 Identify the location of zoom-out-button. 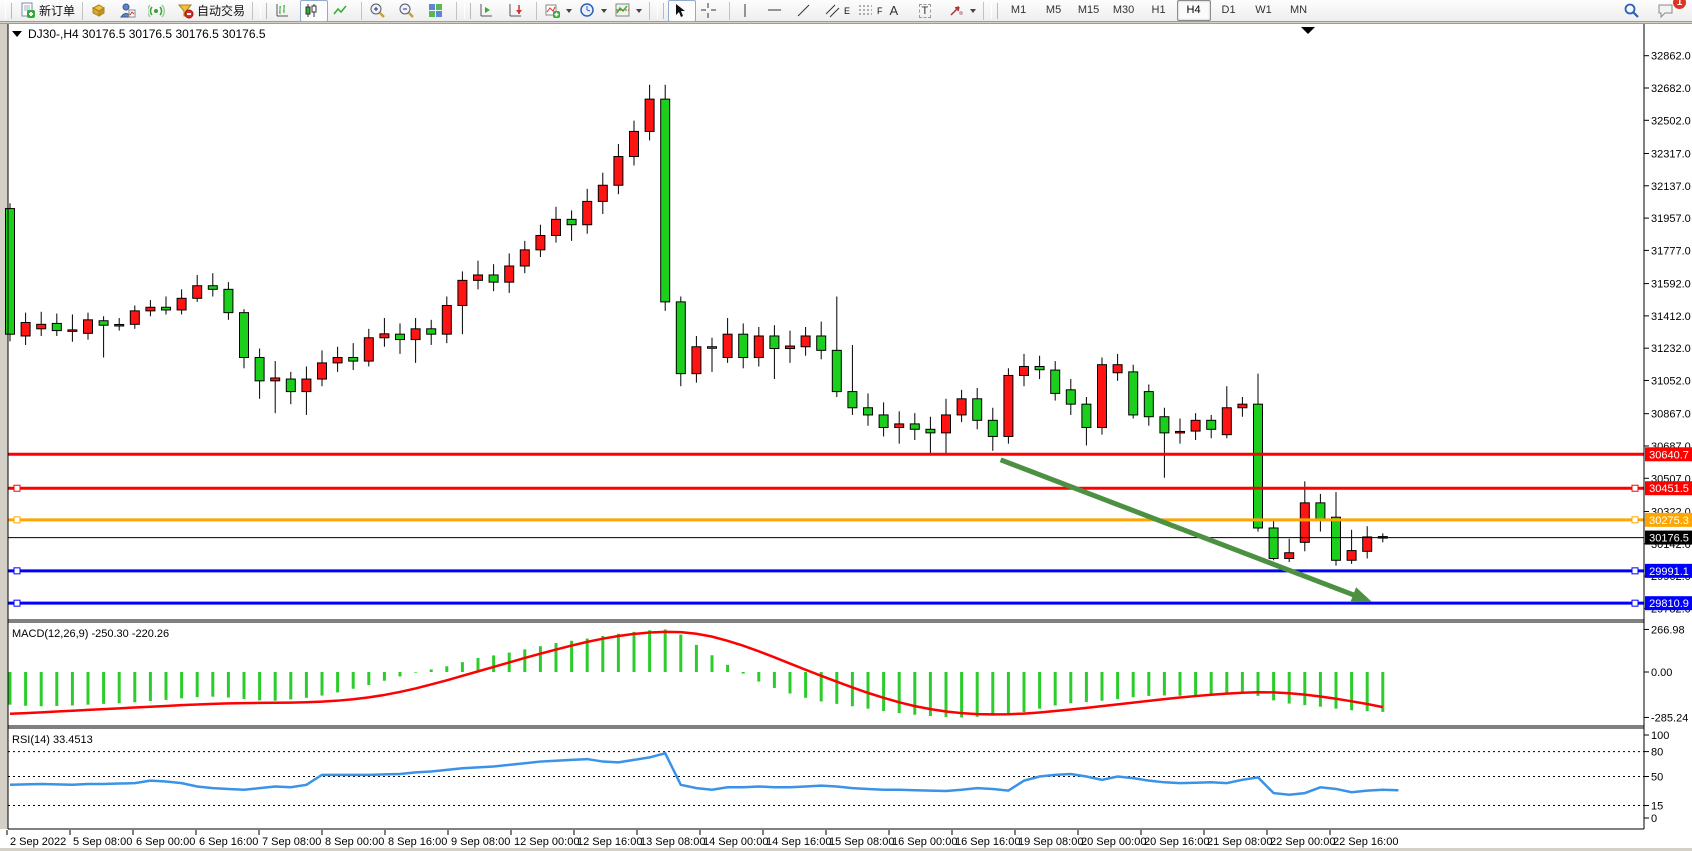
(409, 11).